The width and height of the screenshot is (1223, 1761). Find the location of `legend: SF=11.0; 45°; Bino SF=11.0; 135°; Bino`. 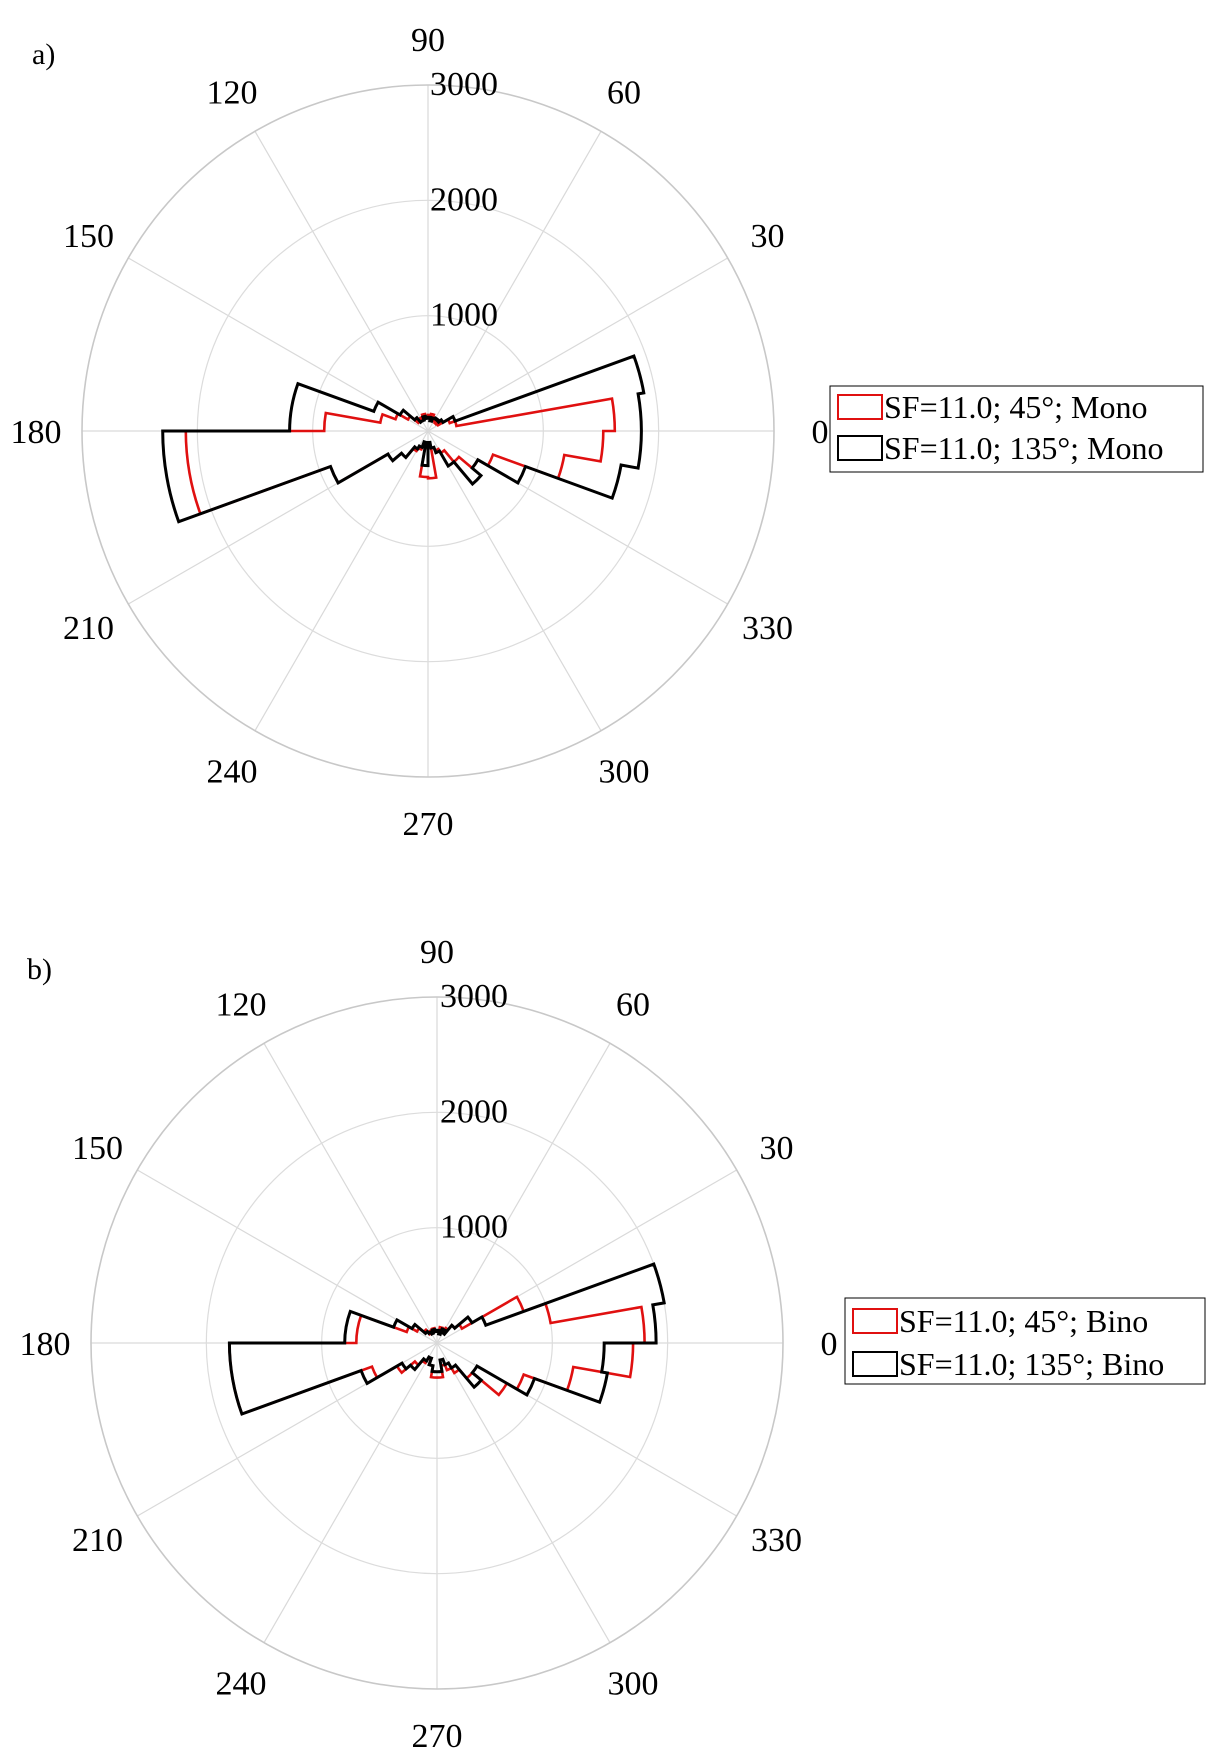

legend: SF=11.0; 45°; Bino SF=11.0; 135°; Bino is located at coordinates (1025, 1341).